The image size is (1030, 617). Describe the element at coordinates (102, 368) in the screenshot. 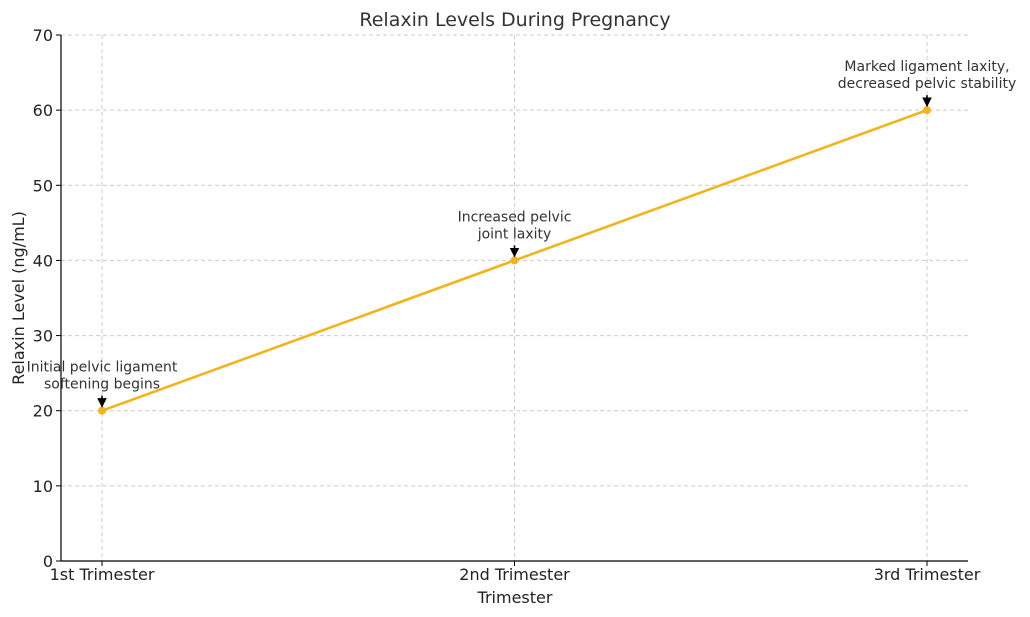

I see `annotation-text: Initial pelvic ligament` at that location.